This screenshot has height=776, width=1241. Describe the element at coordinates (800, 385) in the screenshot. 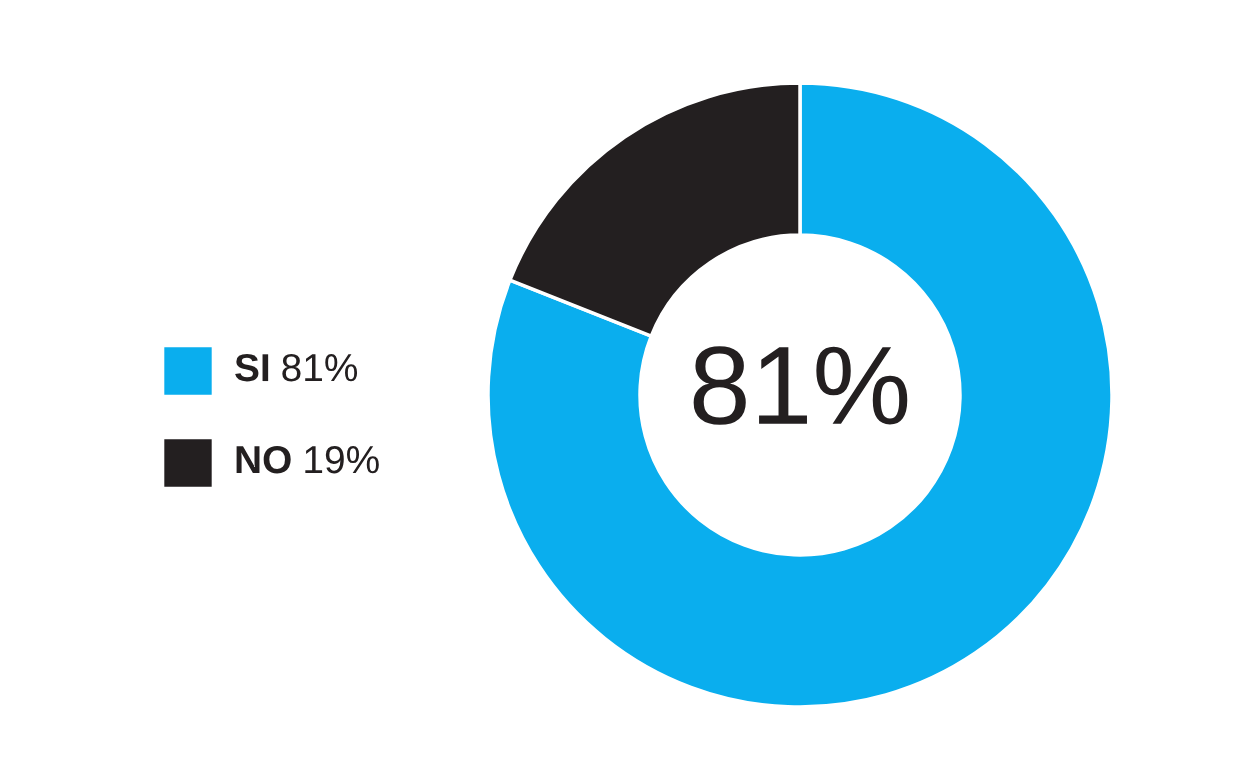

I see `text: 81%` at that location.